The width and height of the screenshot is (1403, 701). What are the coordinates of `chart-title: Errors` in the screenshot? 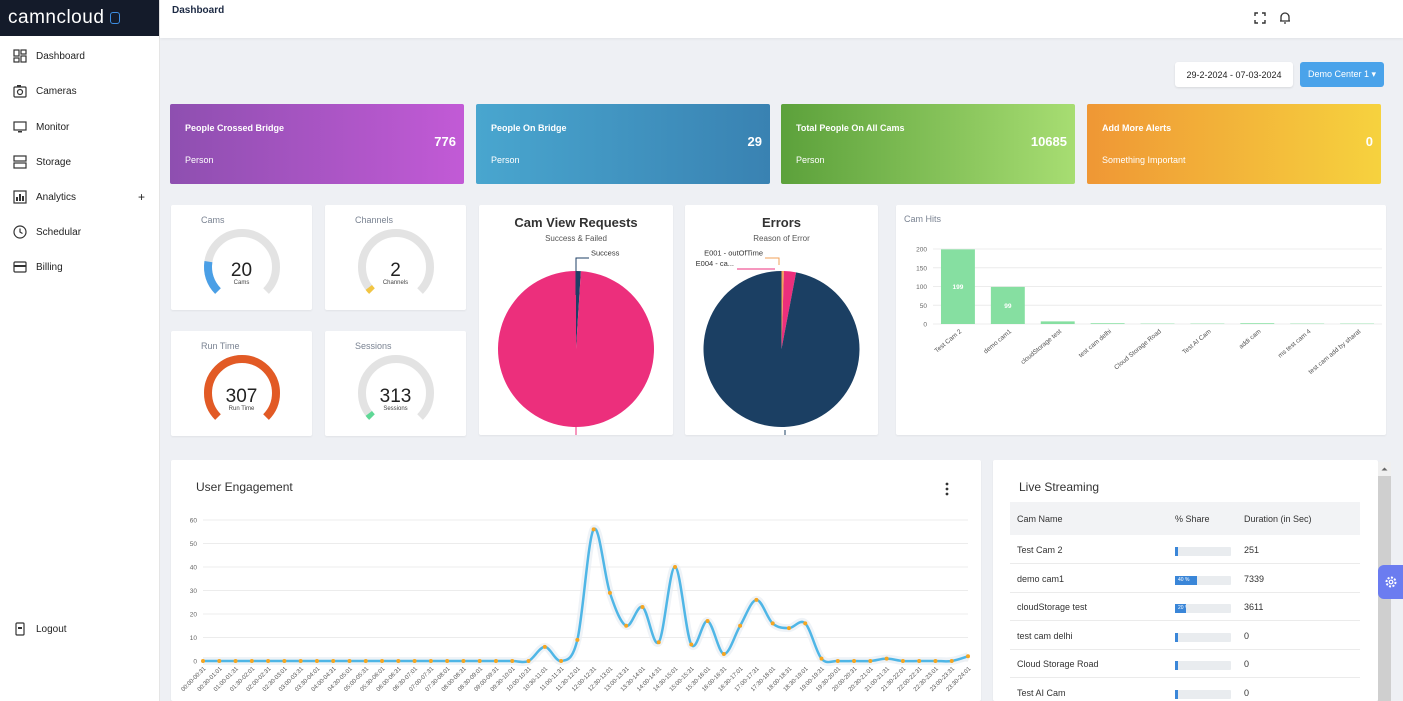 It's located at (781, 222).